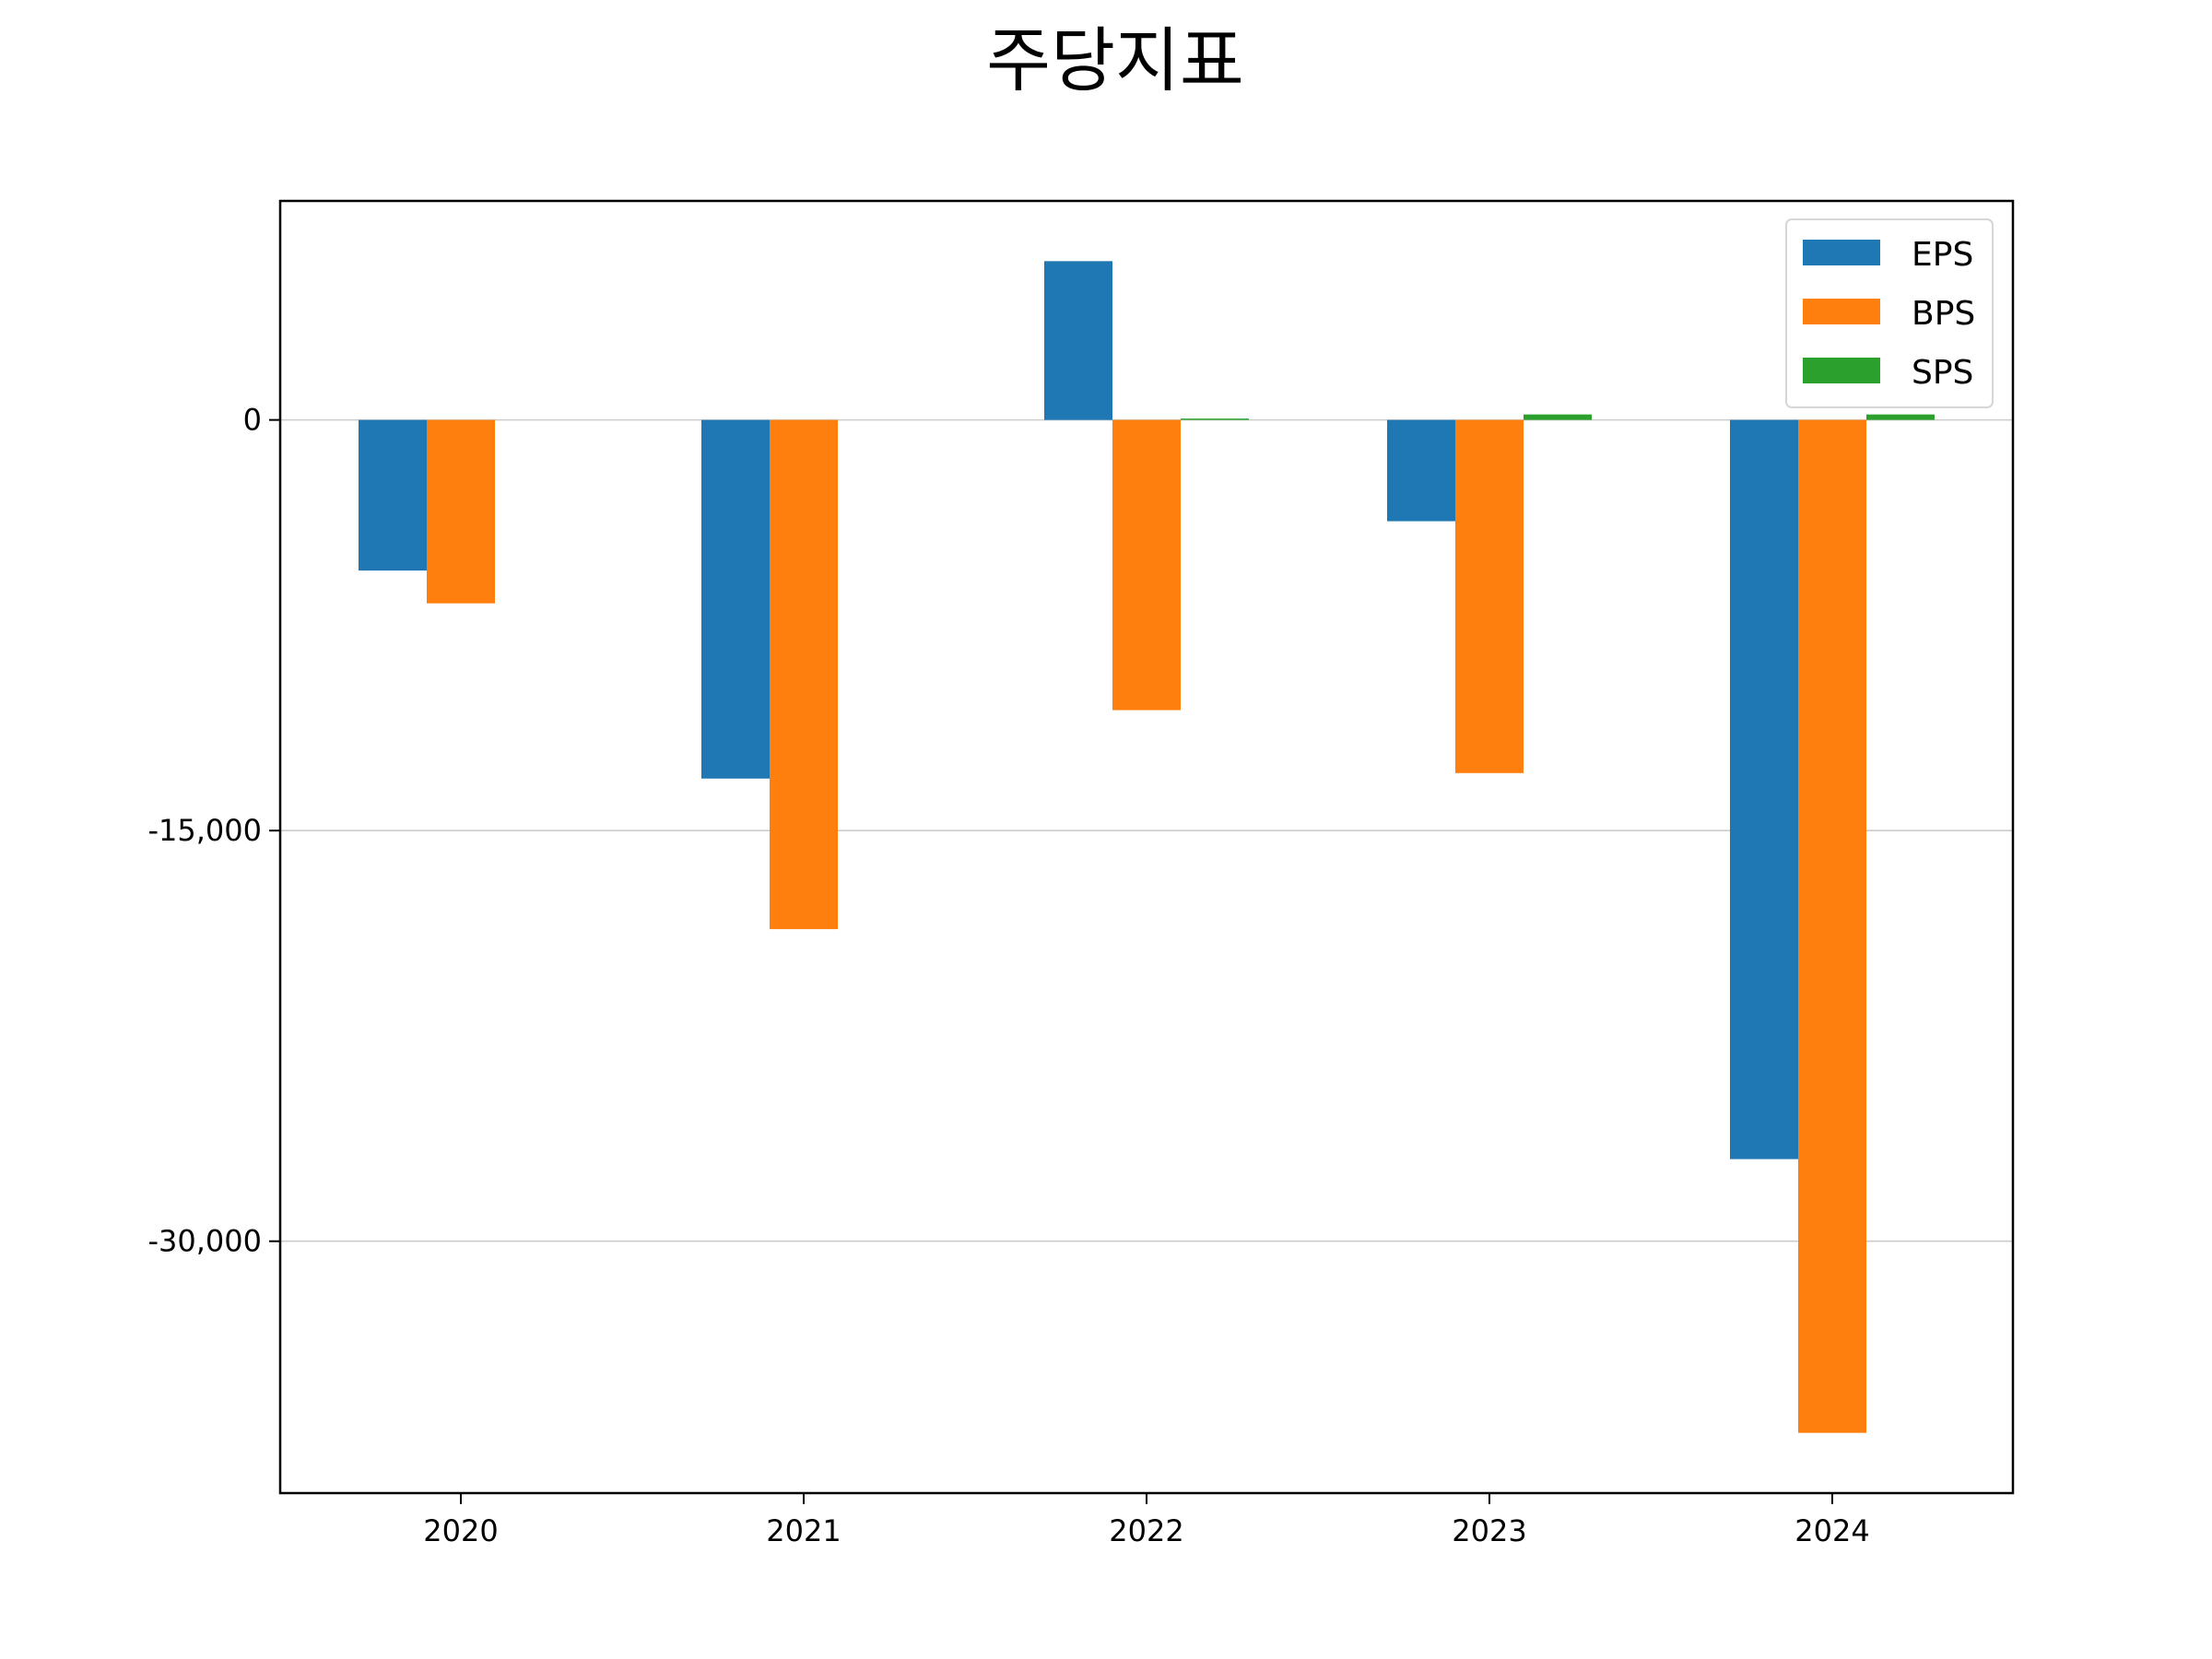  I want to click on x-tick-label-2024: 2024, so click(1831, 1530).